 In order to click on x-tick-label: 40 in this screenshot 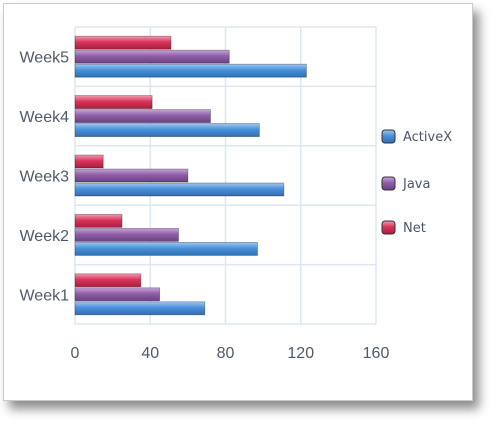, I will do `click(150, 353)`.